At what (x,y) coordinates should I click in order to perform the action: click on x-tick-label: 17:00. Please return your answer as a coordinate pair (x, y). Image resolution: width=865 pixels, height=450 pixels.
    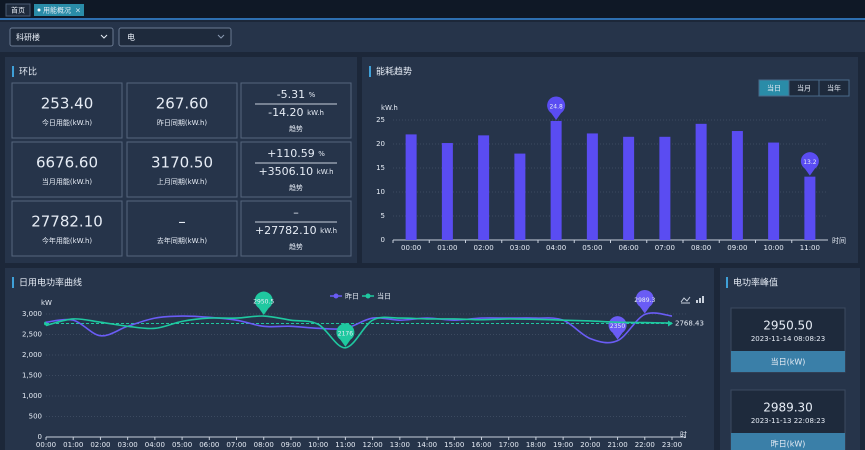
    Looking at the image, I should click on (509, 445).